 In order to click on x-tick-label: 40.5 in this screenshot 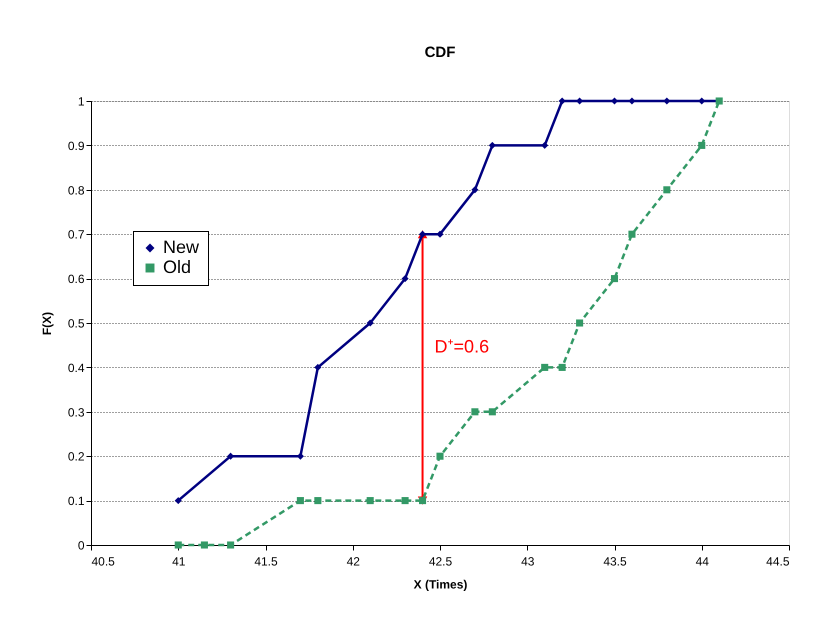, I will do `click(104, 561)`.